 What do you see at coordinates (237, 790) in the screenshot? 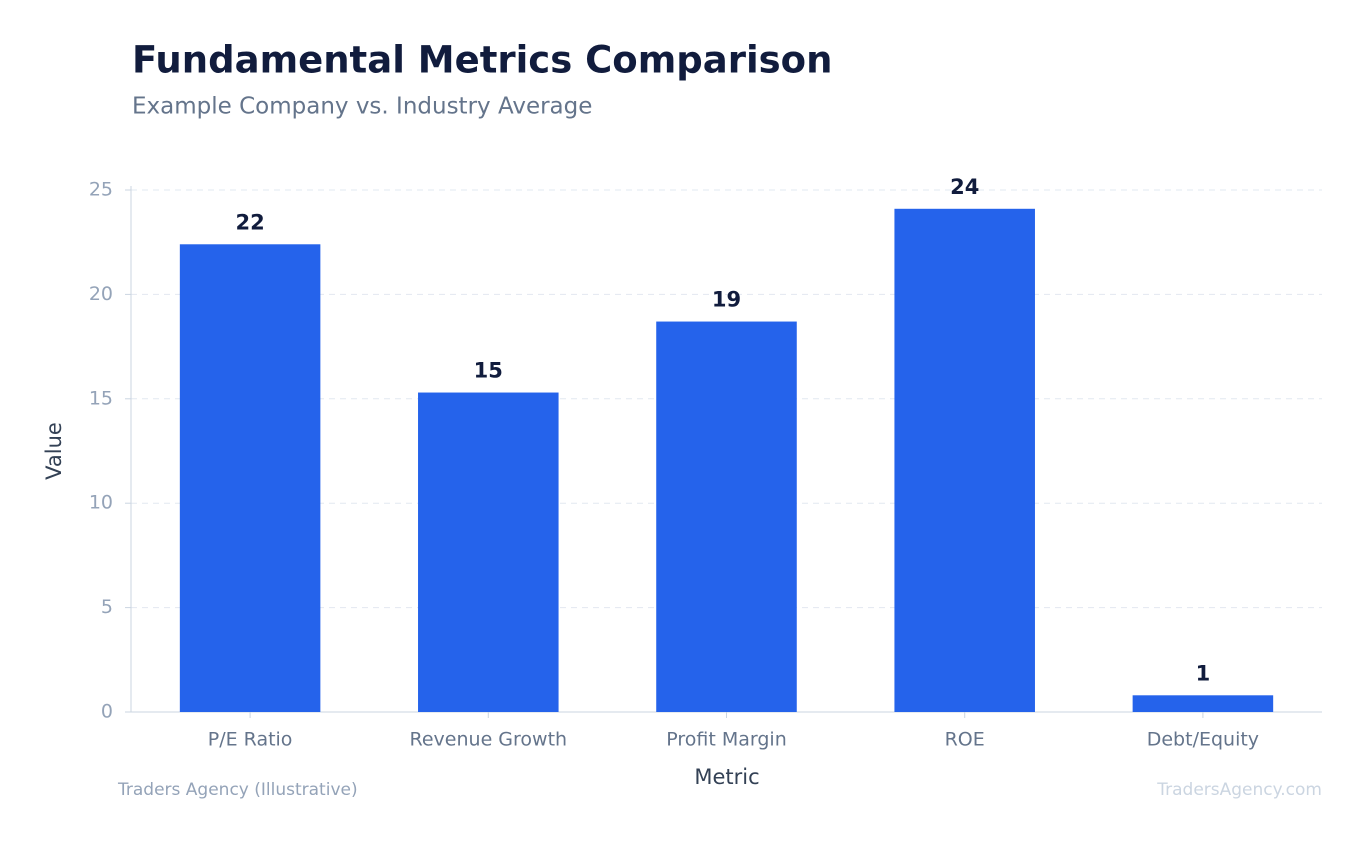
I see `source-note: Traders Agency (Illustrative)` at bounding box center [237, 790].